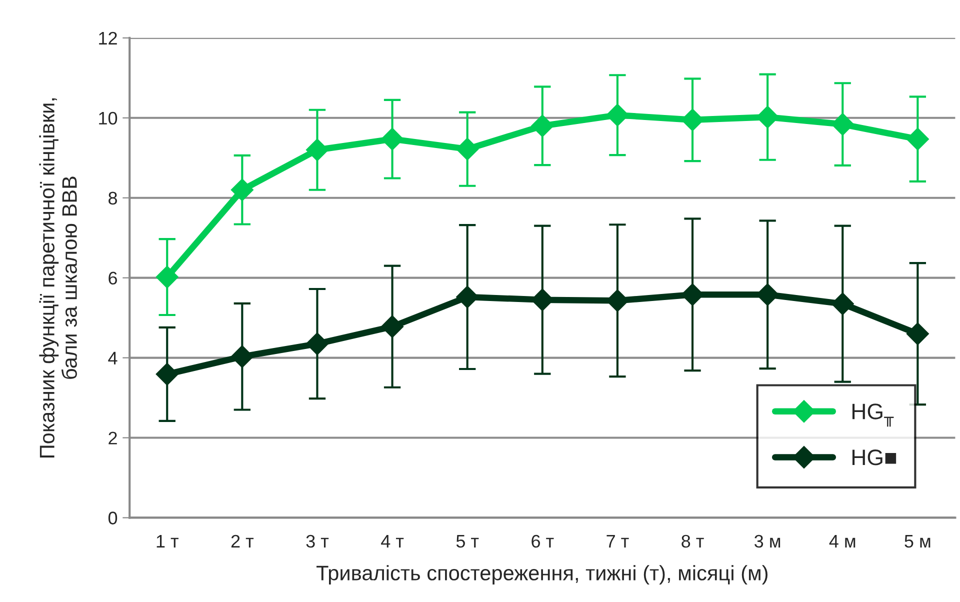 This screenshot has width=960, height=602. I want to click on x-tick-label: 3 т, so click(317, 541).